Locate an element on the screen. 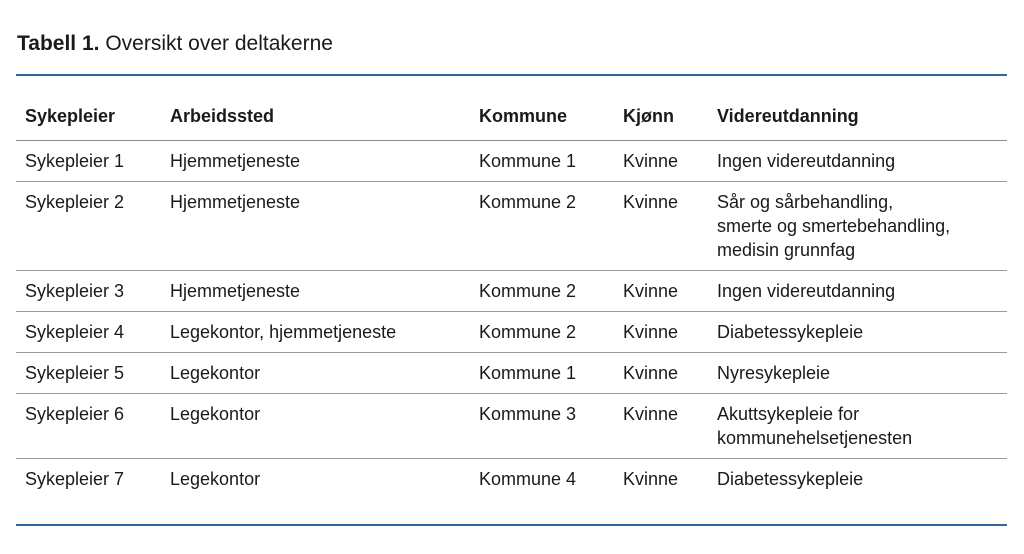  cell-sykepleier: Sykepleier 3 is located at coordinates (88, 291).